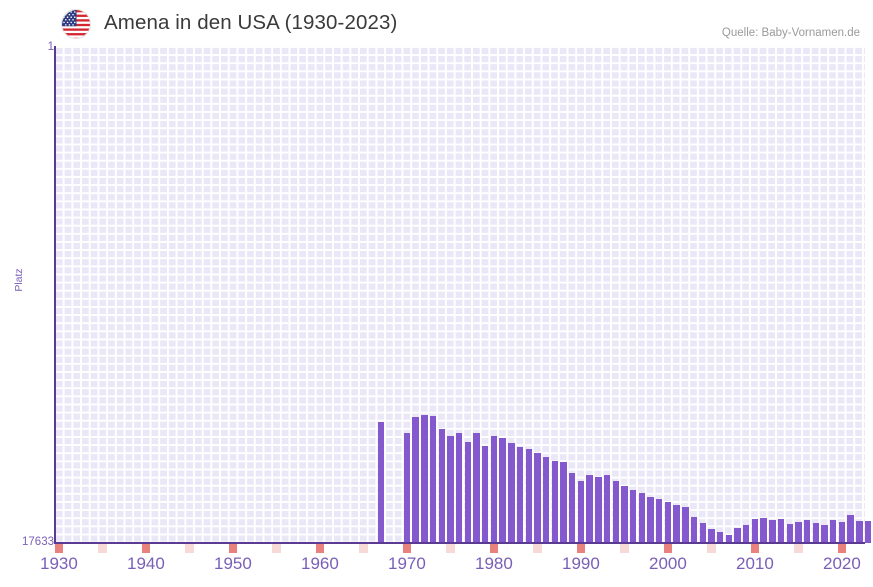 The width and height of the screenshot is (873, 587). What do you see at coordinates (589, 509) in the screenshot?
I see `bar-1991` at bounding box center [589, 509].